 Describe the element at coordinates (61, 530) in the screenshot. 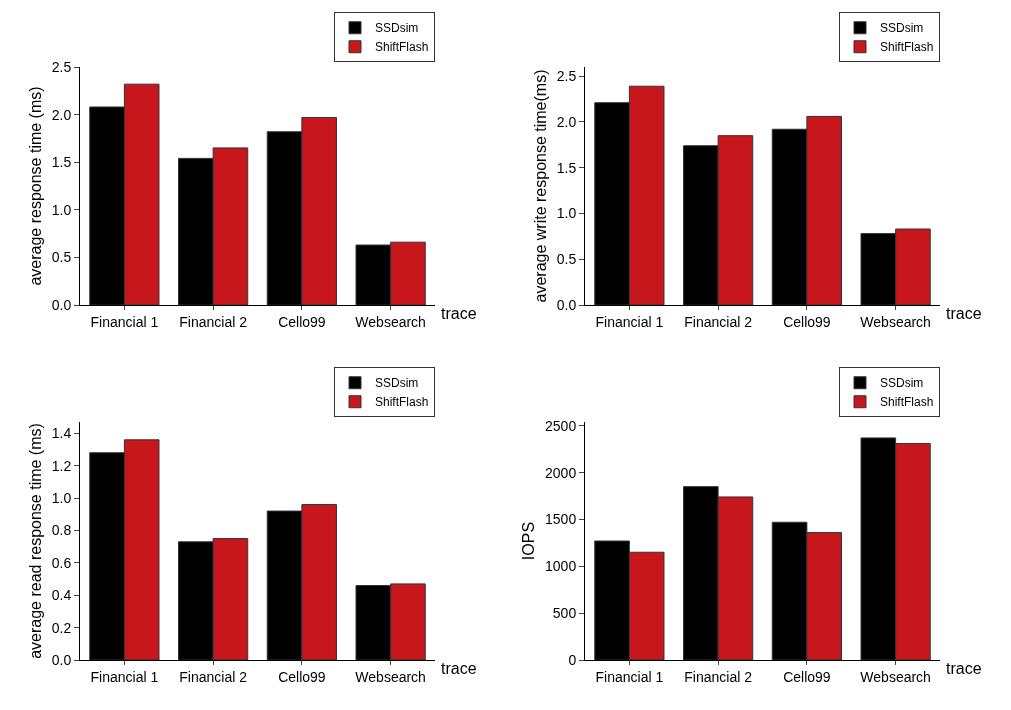

I see `y-tick-label: 0.8` at that location.